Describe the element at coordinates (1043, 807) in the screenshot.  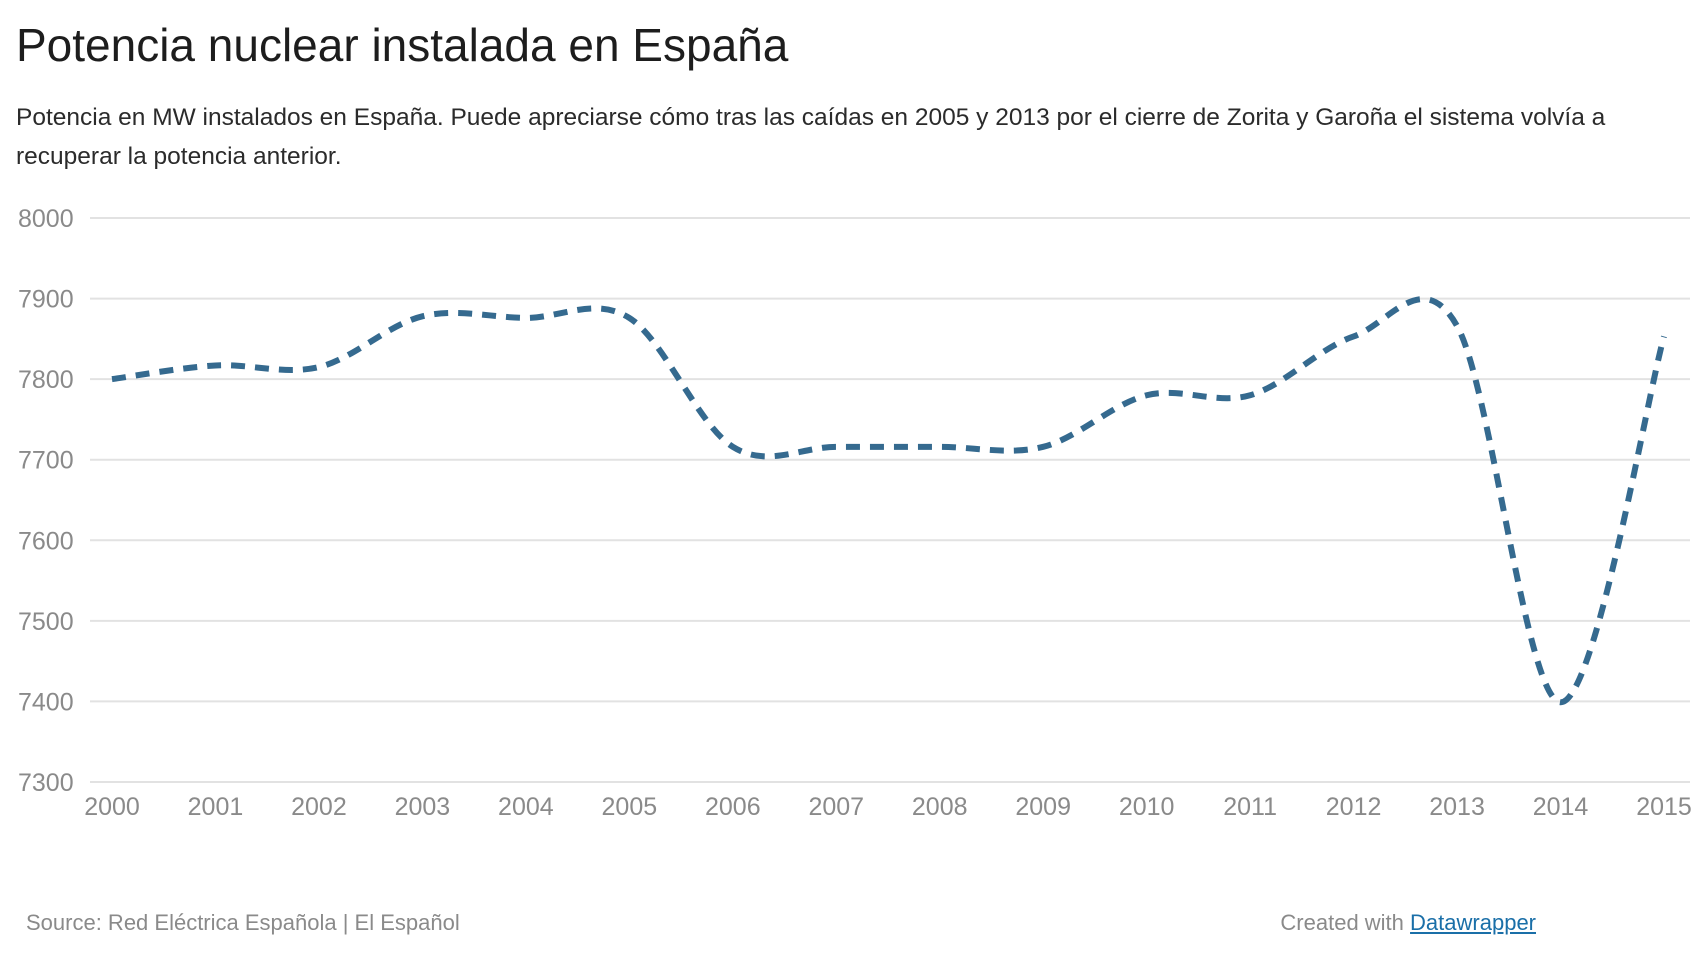
I see `x-tick-label: 2009` at that location.